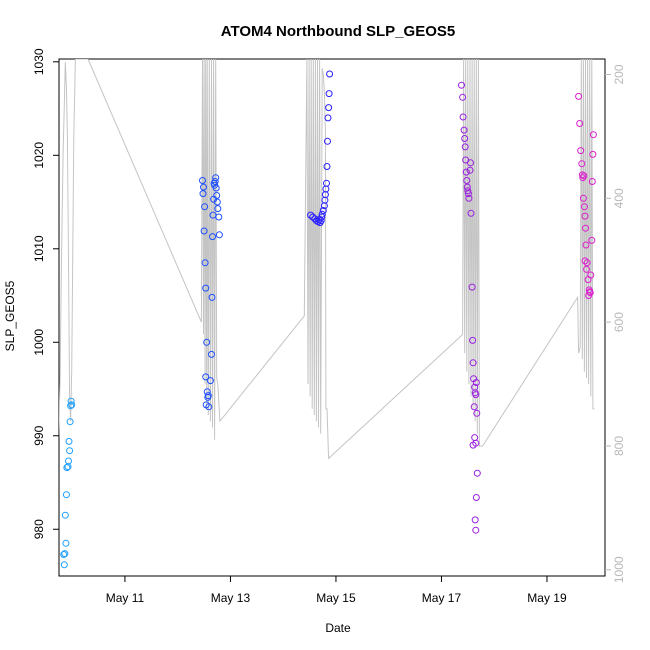 This screenshot has width=650, height=650. Describe the element at coordinates (39, 342) in the screenshot. I see `y-tick-label: 1000` at that location.